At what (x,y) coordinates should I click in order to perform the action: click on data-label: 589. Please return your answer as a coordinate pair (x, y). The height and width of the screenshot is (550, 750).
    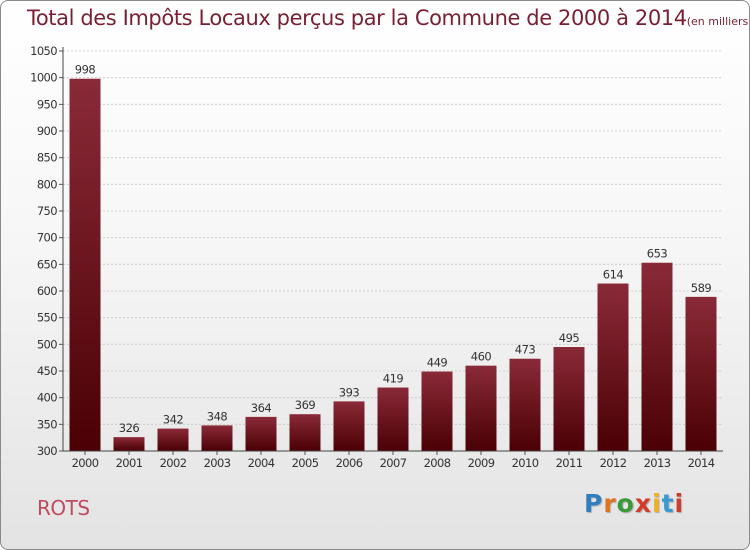
    Looking at the image, I should click on (701, 288).